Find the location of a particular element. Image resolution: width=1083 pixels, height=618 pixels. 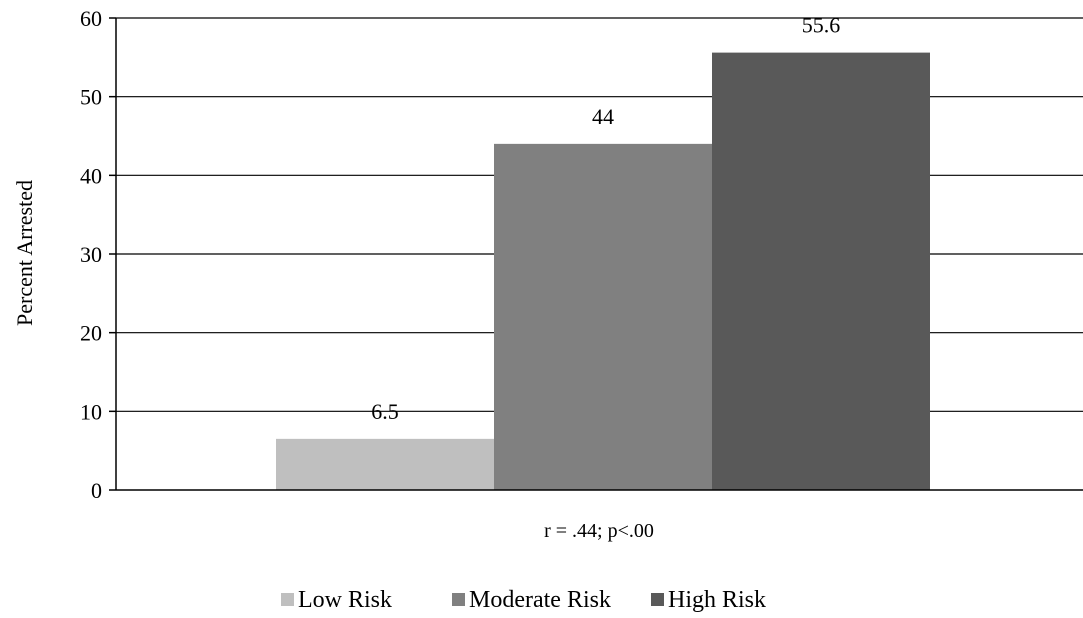

y-tick-label: 40 is located at coordinates (91, 175).